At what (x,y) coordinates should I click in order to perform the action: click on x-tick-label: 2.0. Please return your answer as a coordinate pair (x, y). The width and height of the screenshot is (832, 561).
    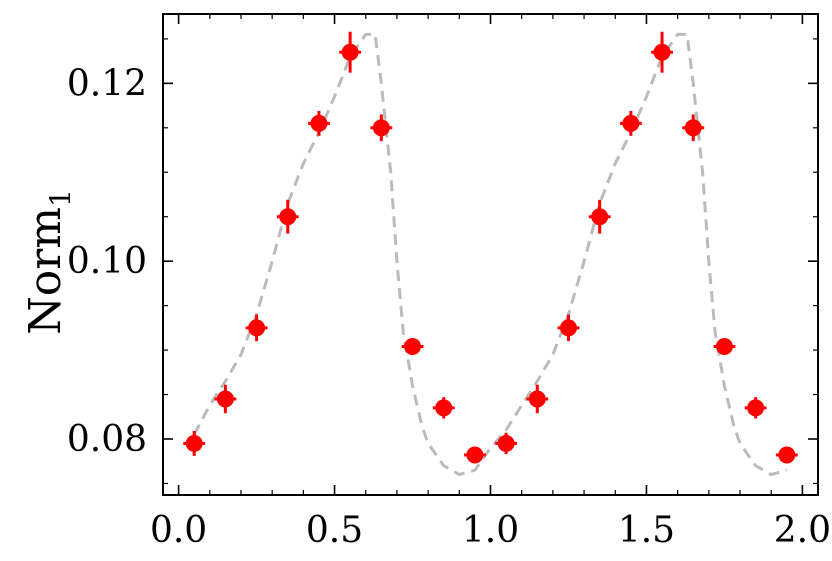
    Looking at the image, I should click on (802, 530).